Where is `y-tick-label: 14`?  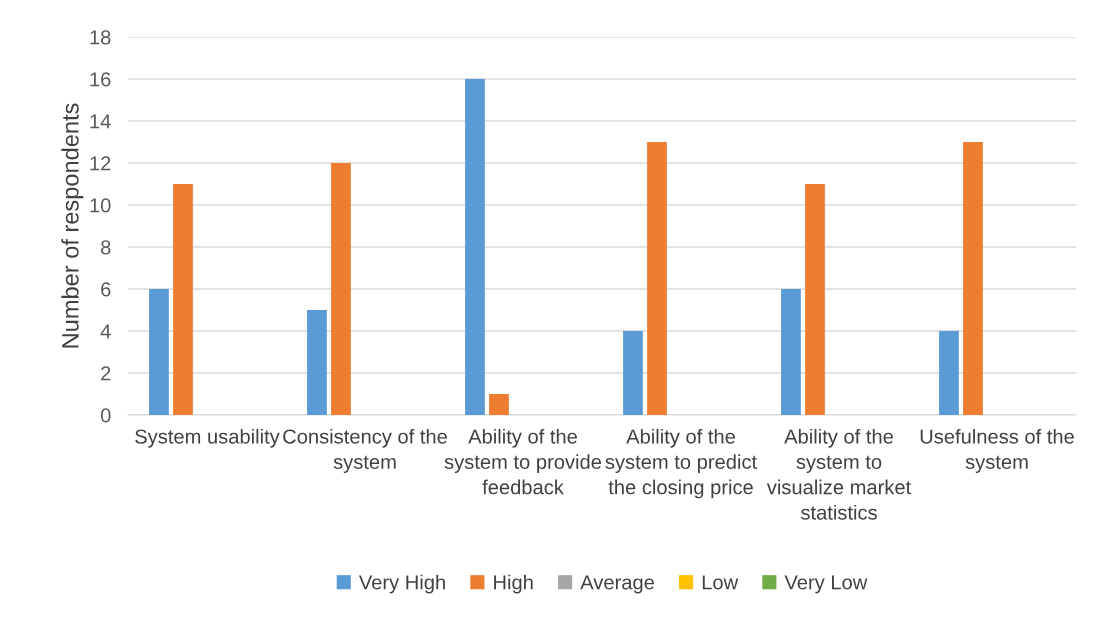 y-tick-label: 14 is located at coordinates (100, 121).